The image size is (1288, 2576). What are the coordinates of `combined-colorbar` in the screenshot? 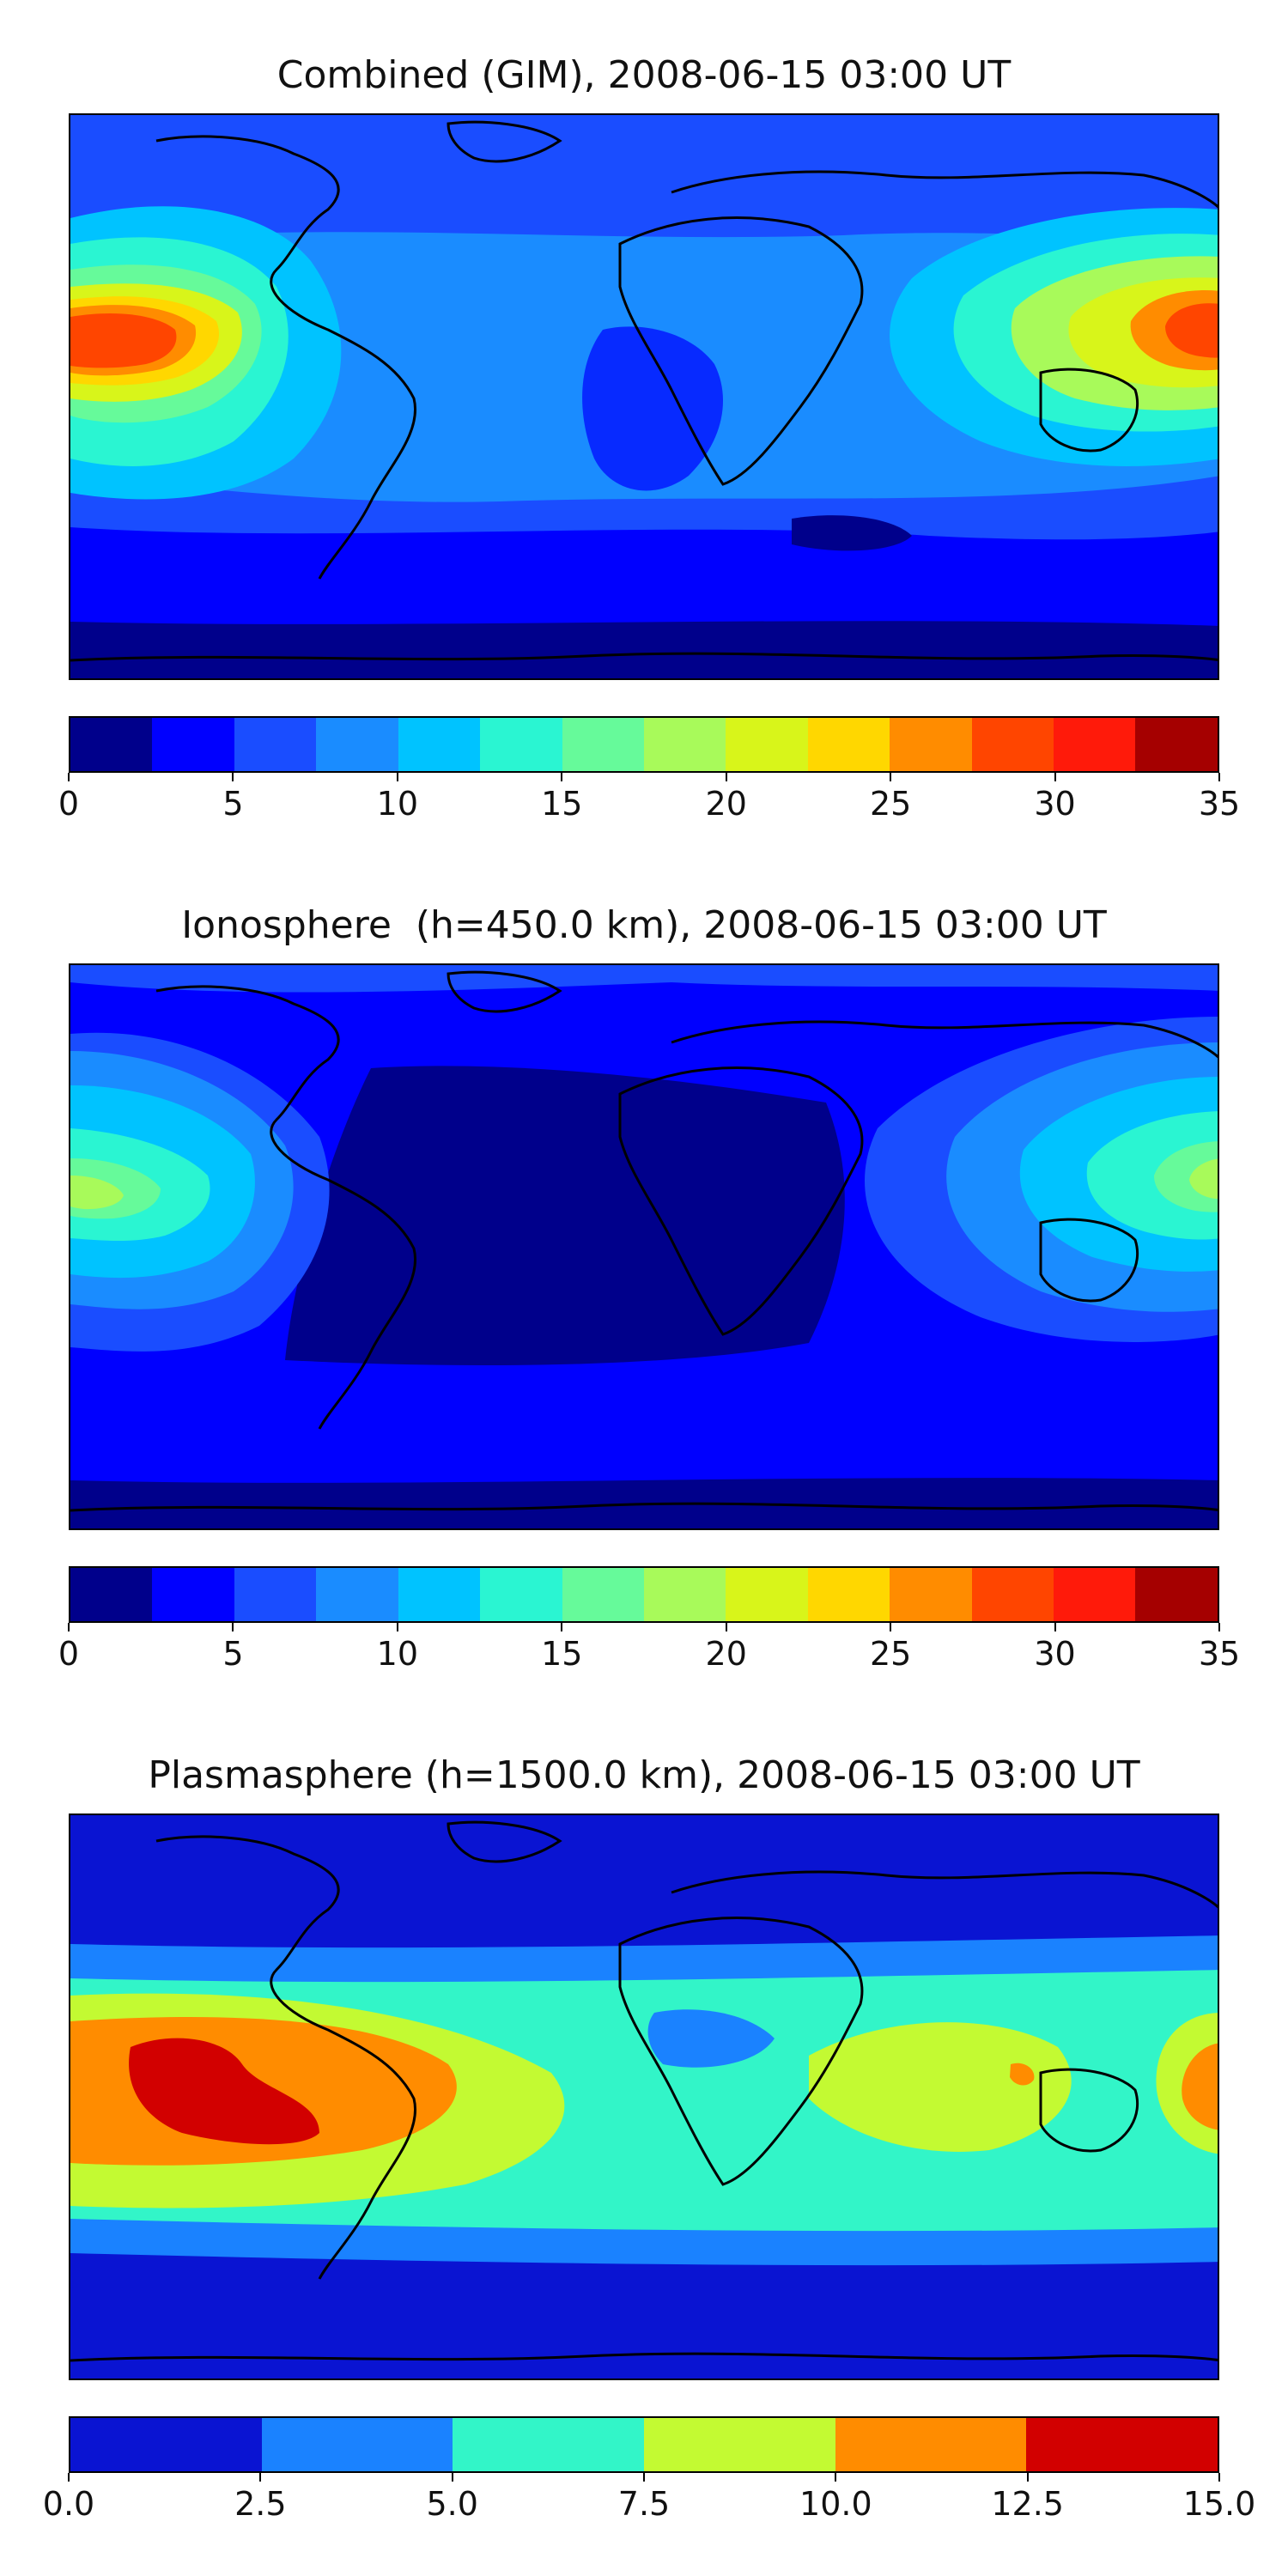 It's located at (644, 744).